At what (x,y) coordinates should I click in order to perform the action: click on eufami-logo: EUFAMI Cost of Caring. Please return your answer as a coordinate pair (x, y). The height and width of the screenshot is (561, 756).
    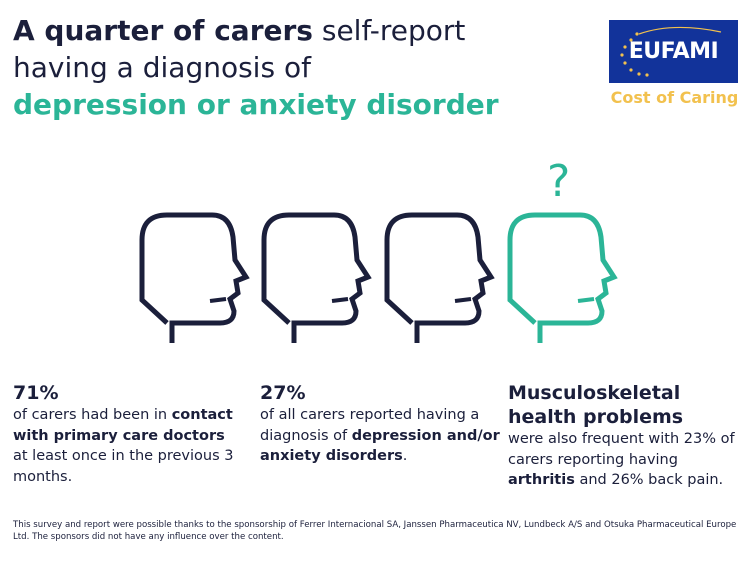
    Looking at the image, I should click on (674, 63).